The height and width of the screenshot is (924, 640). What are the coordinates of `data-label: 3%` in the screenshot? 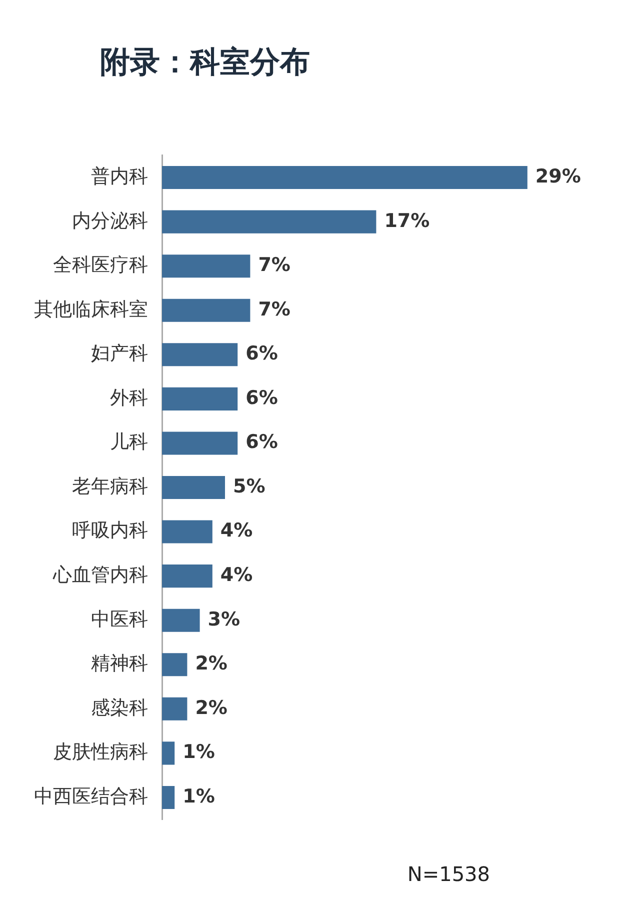 It's located at (224, 619).